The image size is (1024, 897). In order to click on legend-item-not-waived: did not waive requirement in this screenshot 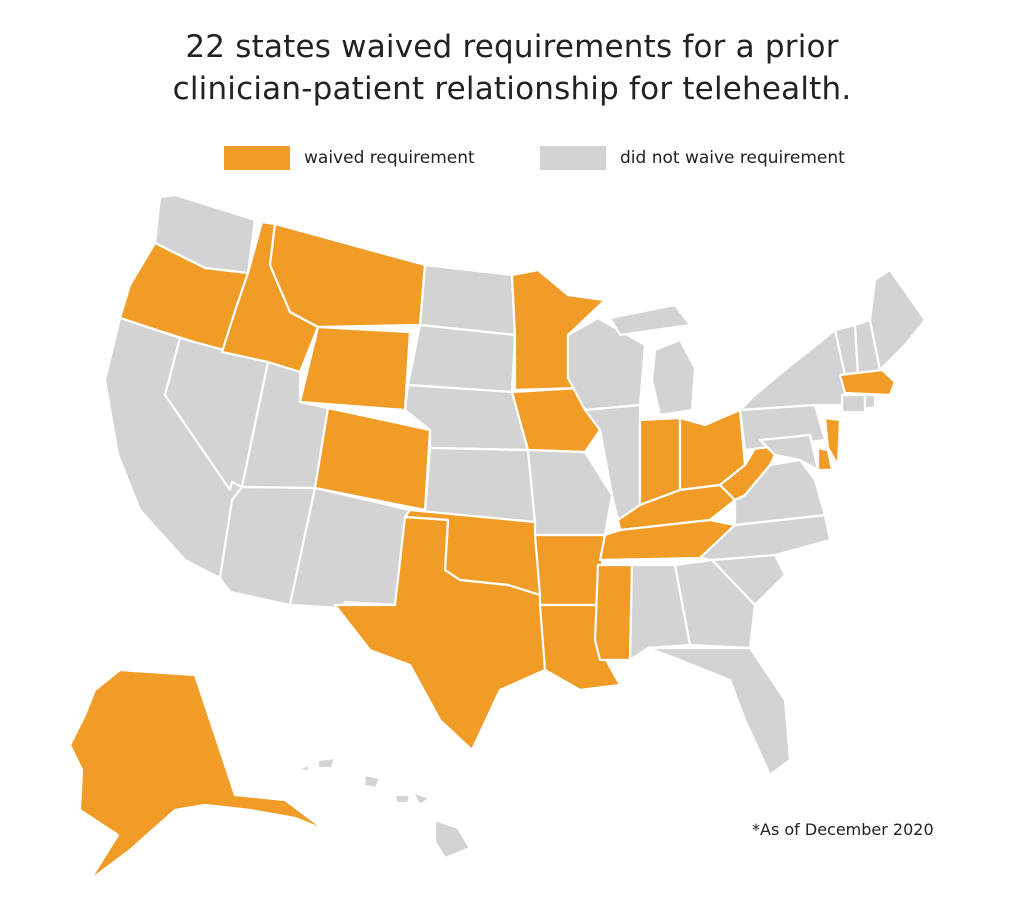, I will do `click(692, 158)`.